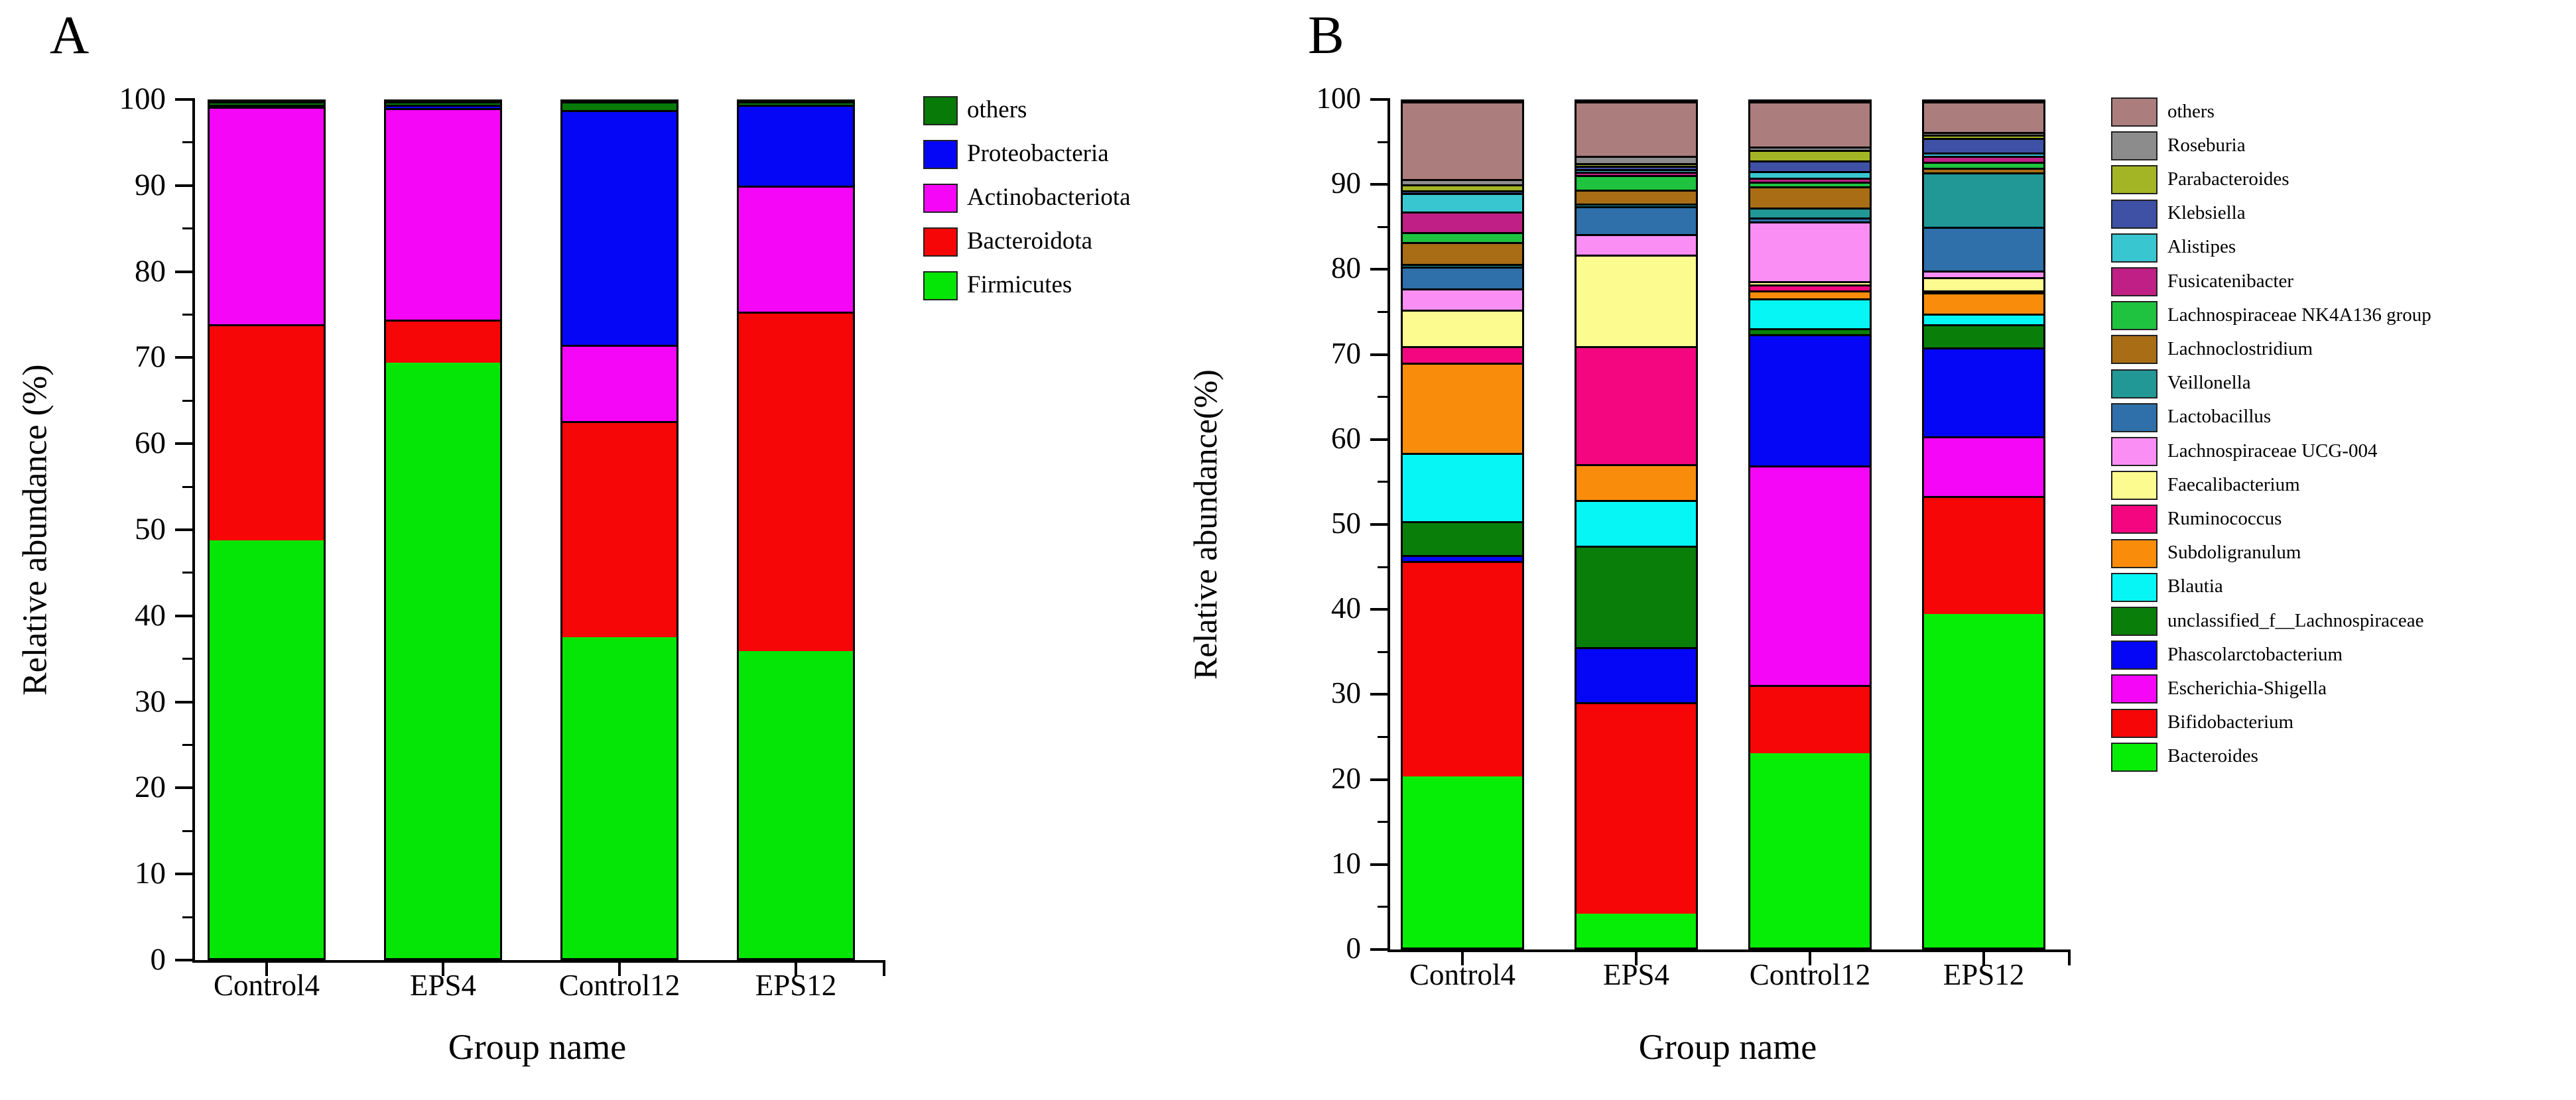 This screenshot has height=1100, width=2576. I want to click on legend-swatch-Subdoligranulum, so click(2134, 553).